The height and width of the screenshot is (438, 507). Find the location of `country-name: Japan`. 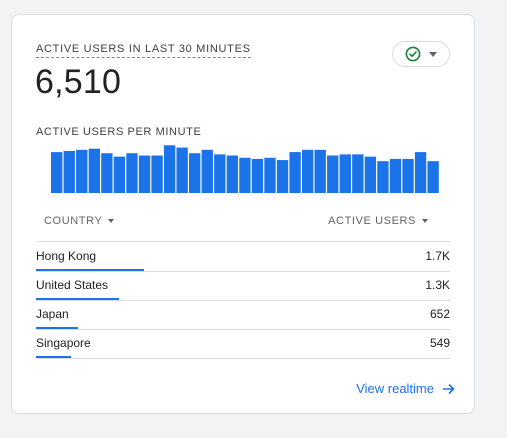

country-name: Japan is located at coordinates (52, 314).